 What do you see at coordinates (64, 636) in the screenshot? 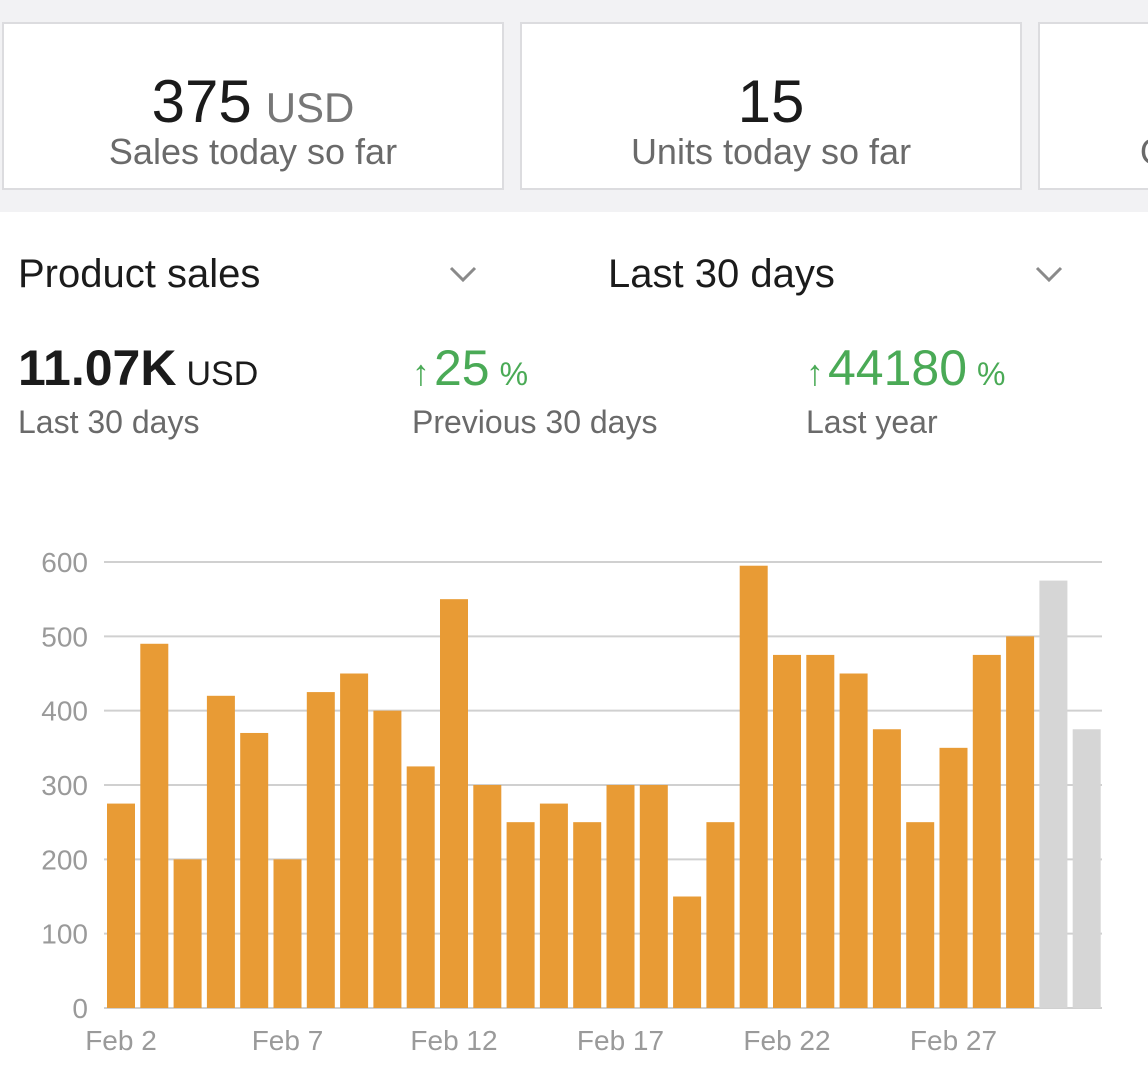
I see `y-tick-label: 500` at bounding box center [64, 636].